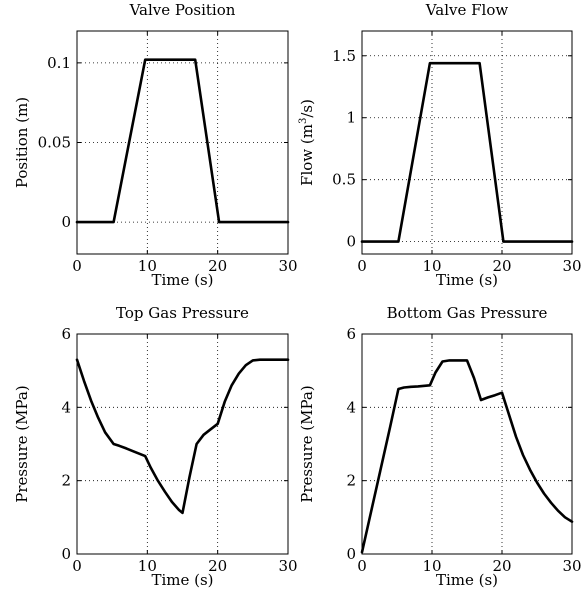 Image resolution: width=586 pixels, height=601 pixels. What do you see at coordinates (351, 481) in the screenshot?
I see `bottom-gas-pressure-y-tick-label: 2` at bounding box center [351, 481].